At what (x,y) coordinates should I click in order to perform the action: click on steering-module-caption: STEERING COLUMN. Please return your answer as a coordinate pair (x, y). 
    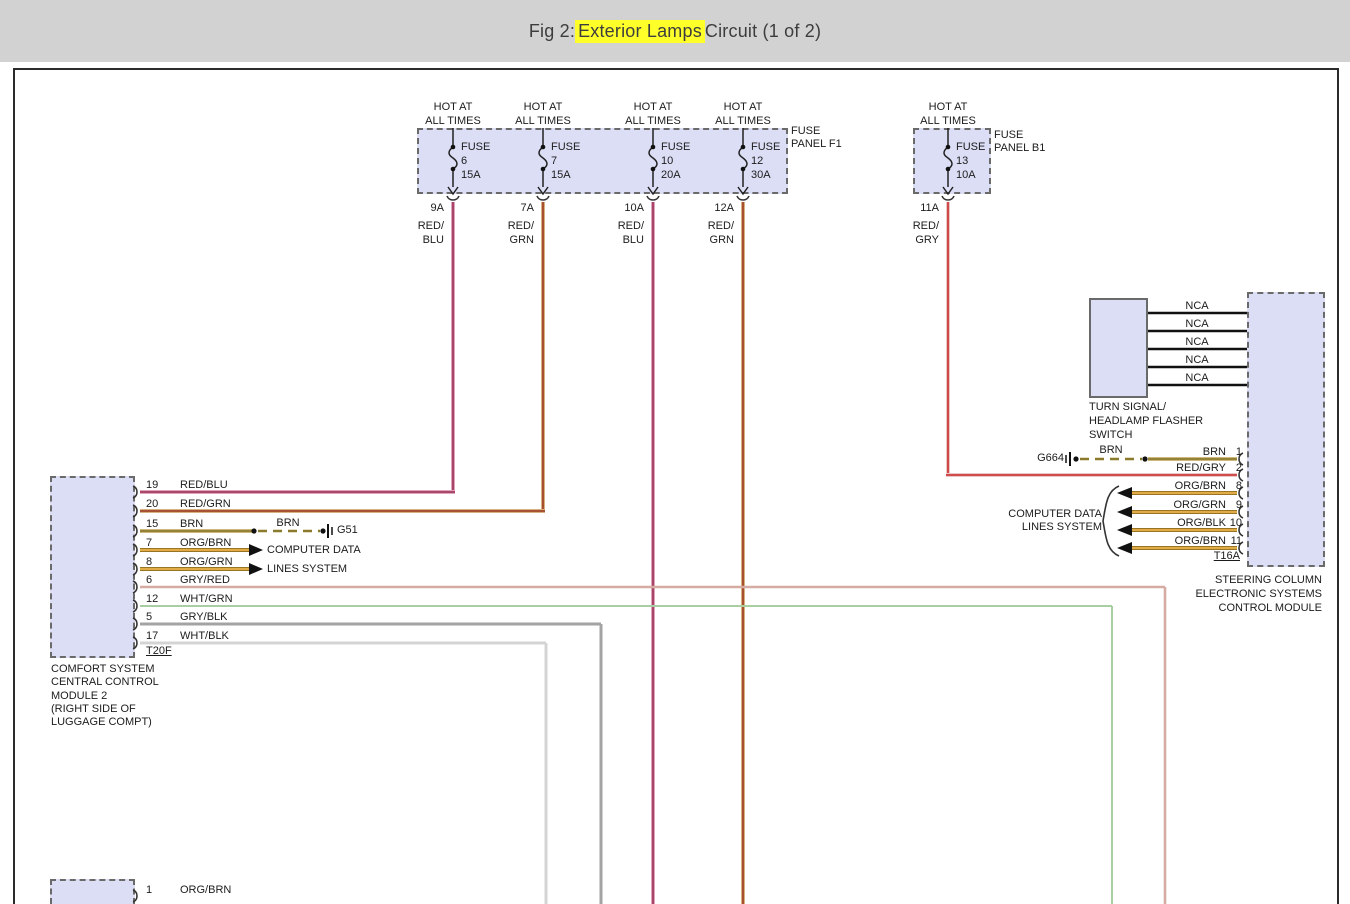
    Looking at the image, I should click on (1268, 580).